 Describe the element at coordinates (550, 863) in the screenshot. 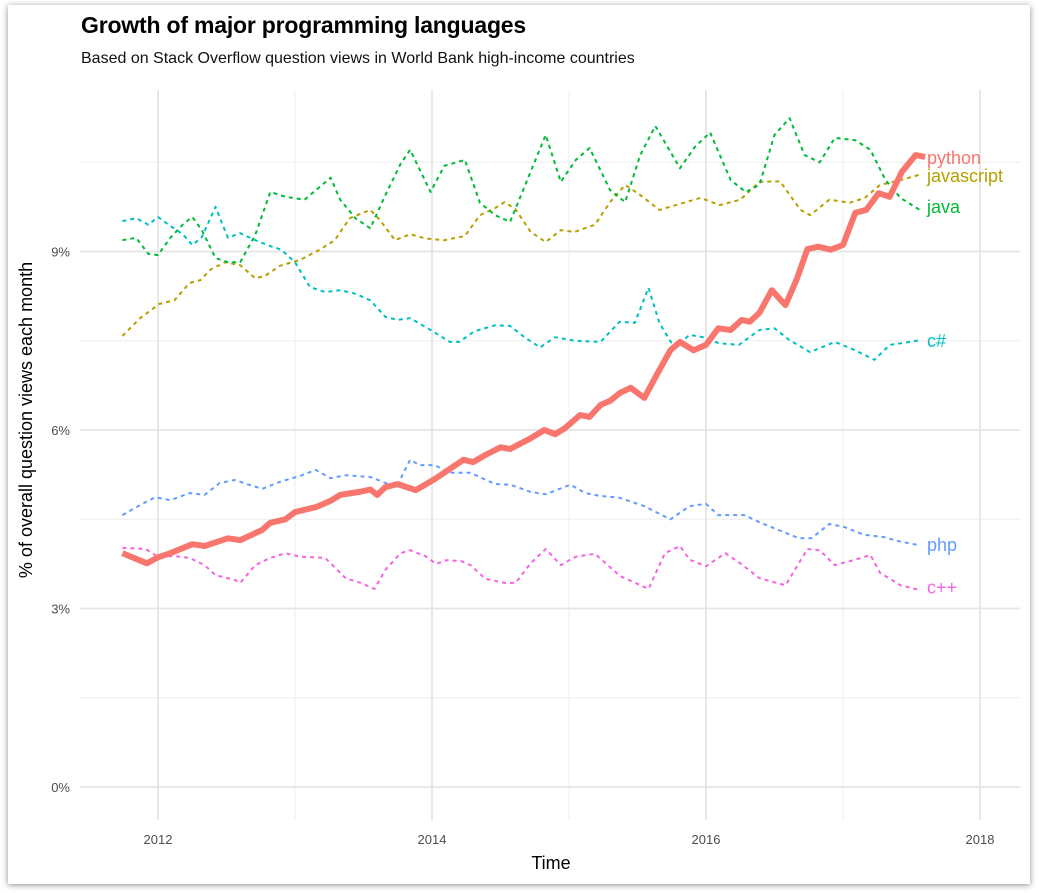

I see `x-axis-title: Time` at that location.